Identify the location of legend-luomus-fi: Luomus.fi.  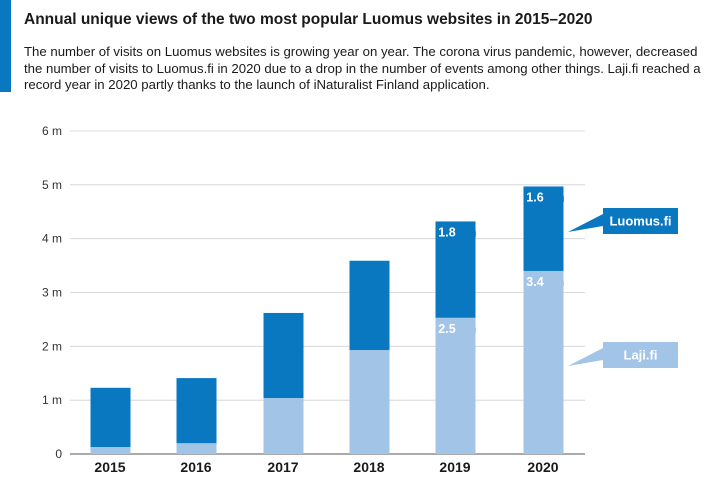
(623, 221).